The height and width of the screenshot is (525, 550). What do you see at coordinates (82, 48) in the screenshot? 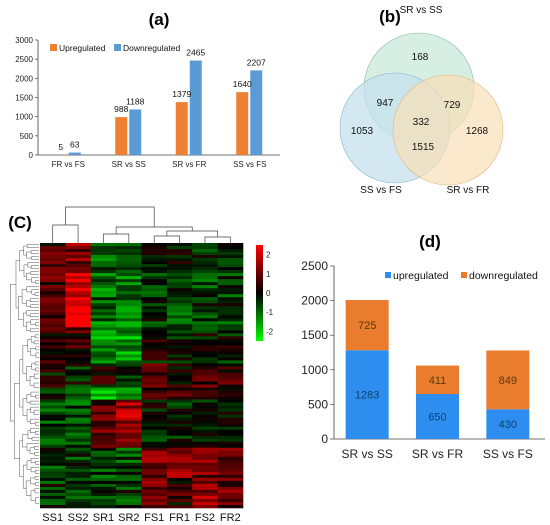
I see `legend-label-upregulated: Upregulated` at bounding box center [82, 48].